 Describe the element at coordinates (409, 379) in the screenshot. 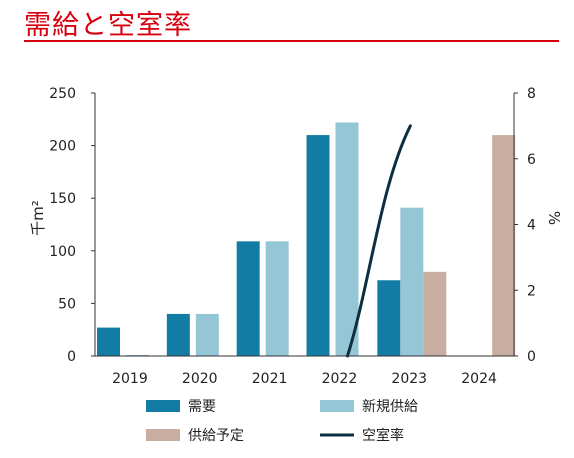

I see `x-tick-label: 2023` at that location.